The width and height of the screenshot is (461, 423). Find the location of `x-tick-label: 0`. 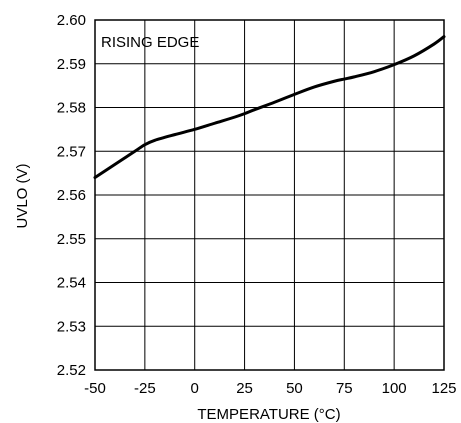

x-tick-label: 0 is located at coordinates (195, 388).